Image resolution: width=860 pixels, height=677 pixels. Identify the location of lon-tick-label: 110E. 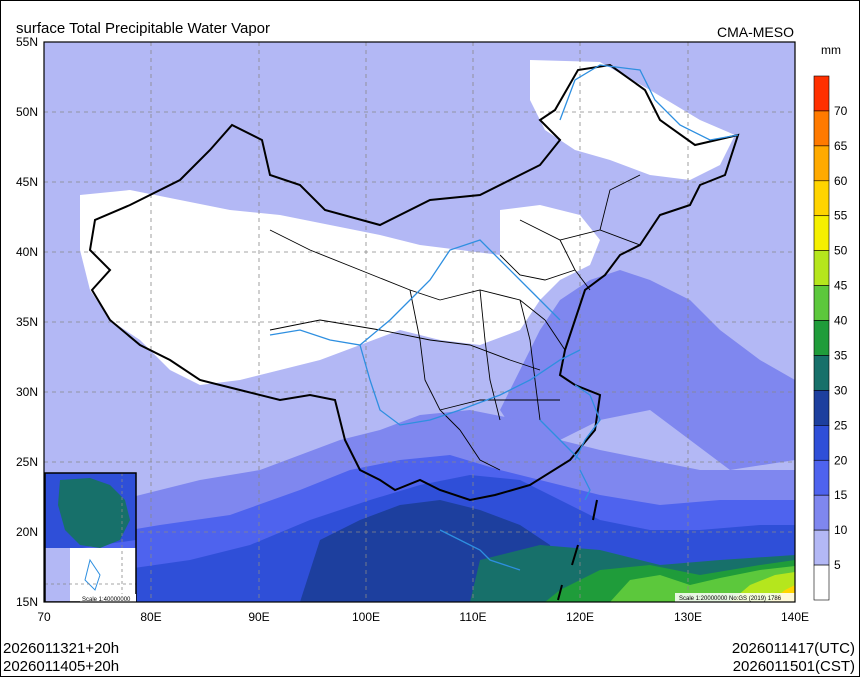
(472, 617).